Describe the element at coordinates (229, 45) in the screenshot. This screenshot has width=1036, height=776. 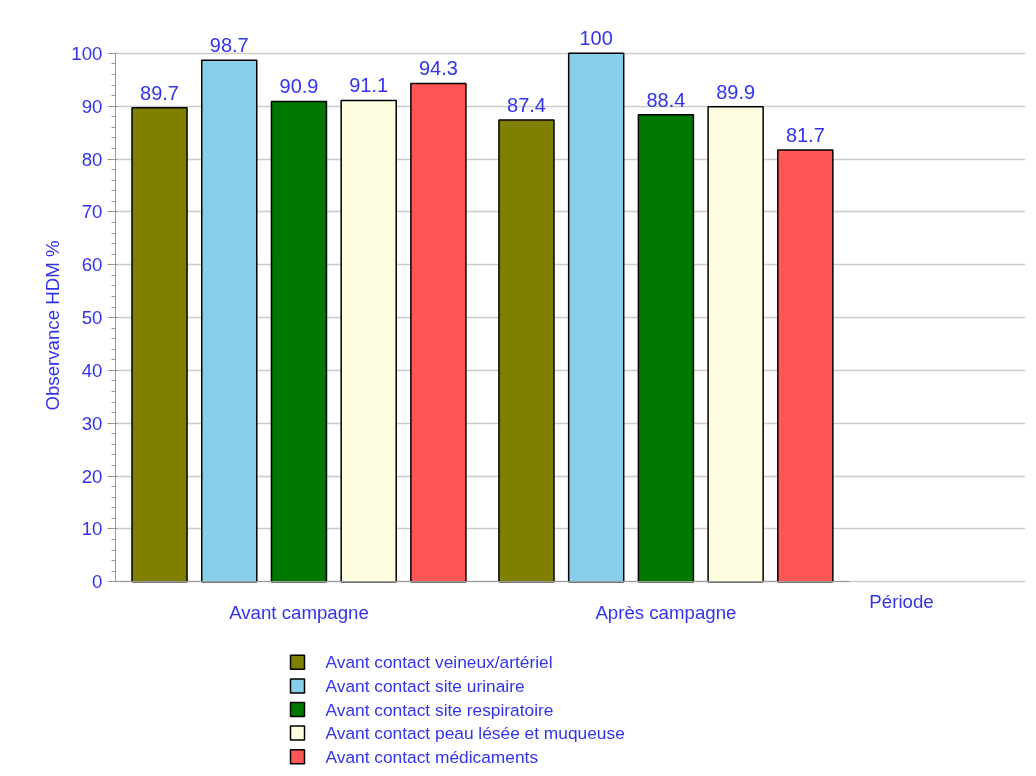
I see `data-label: 98.7` at that location.